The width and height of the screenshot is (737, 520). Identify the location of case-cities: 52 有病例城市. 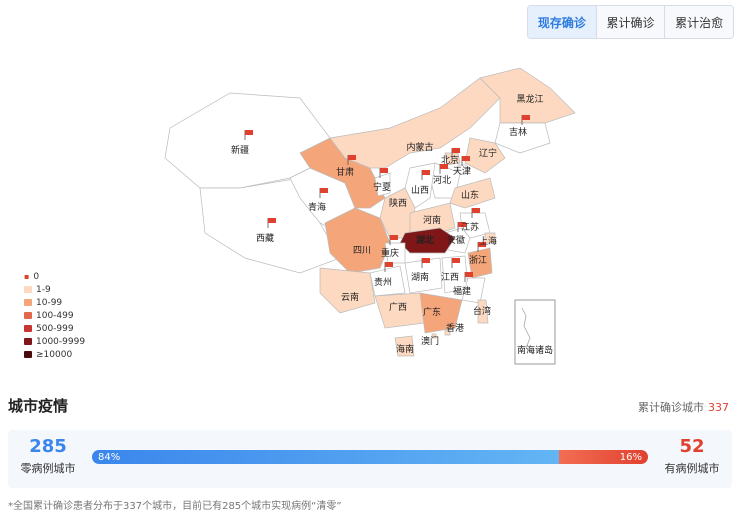
(692, 456).